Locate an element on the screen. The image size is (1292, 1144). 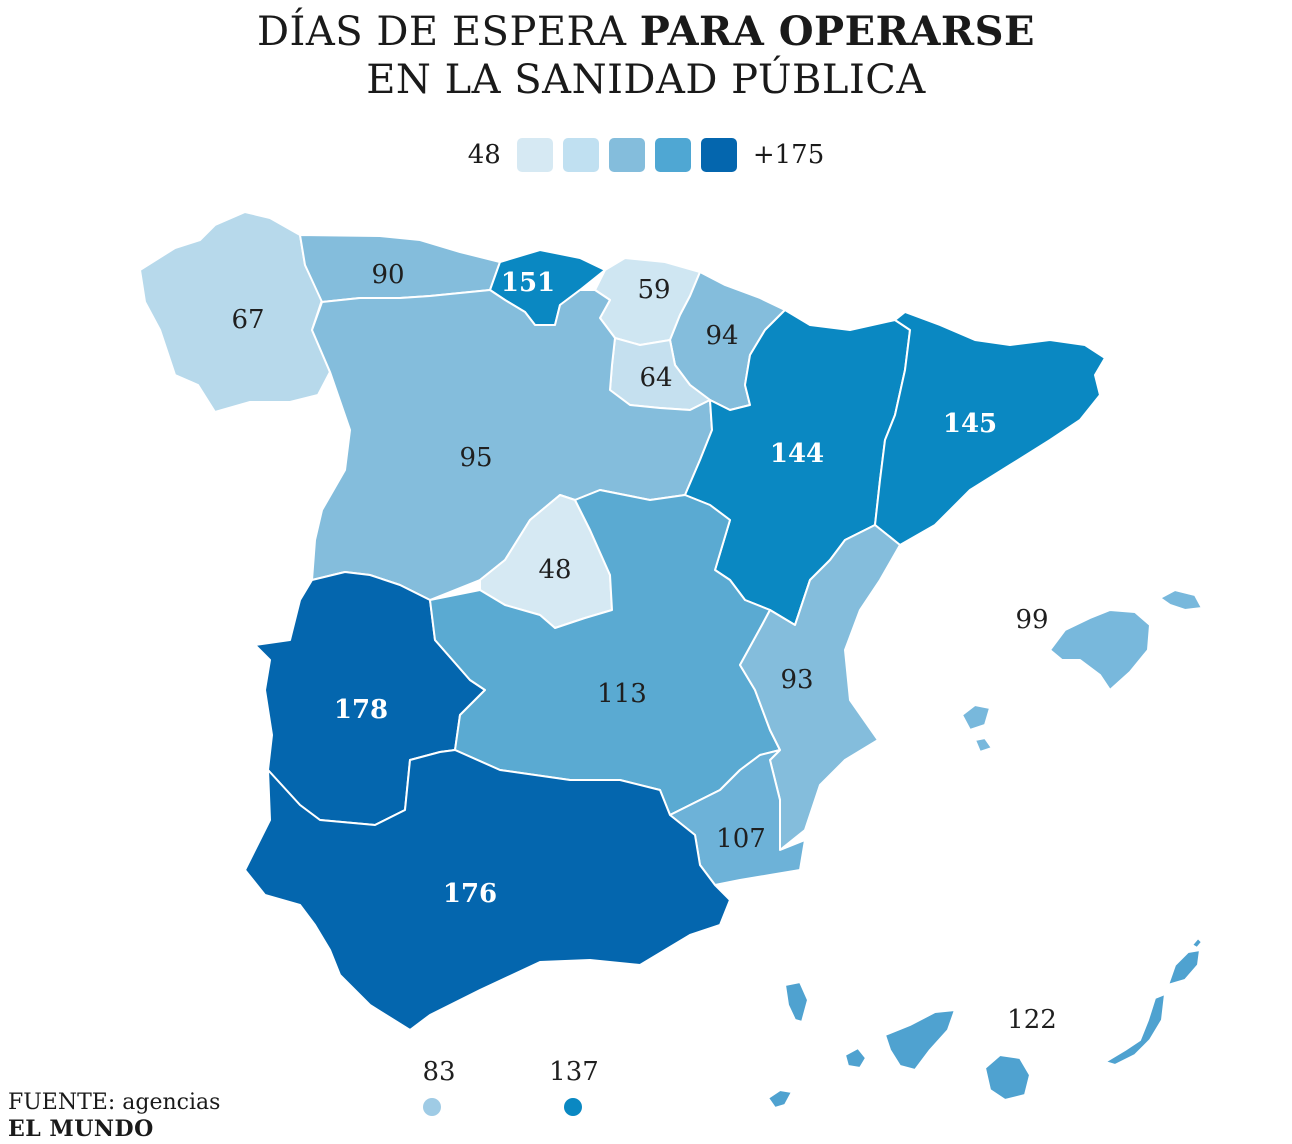
label-navarra: 94 is located at coordinates (721, 336).